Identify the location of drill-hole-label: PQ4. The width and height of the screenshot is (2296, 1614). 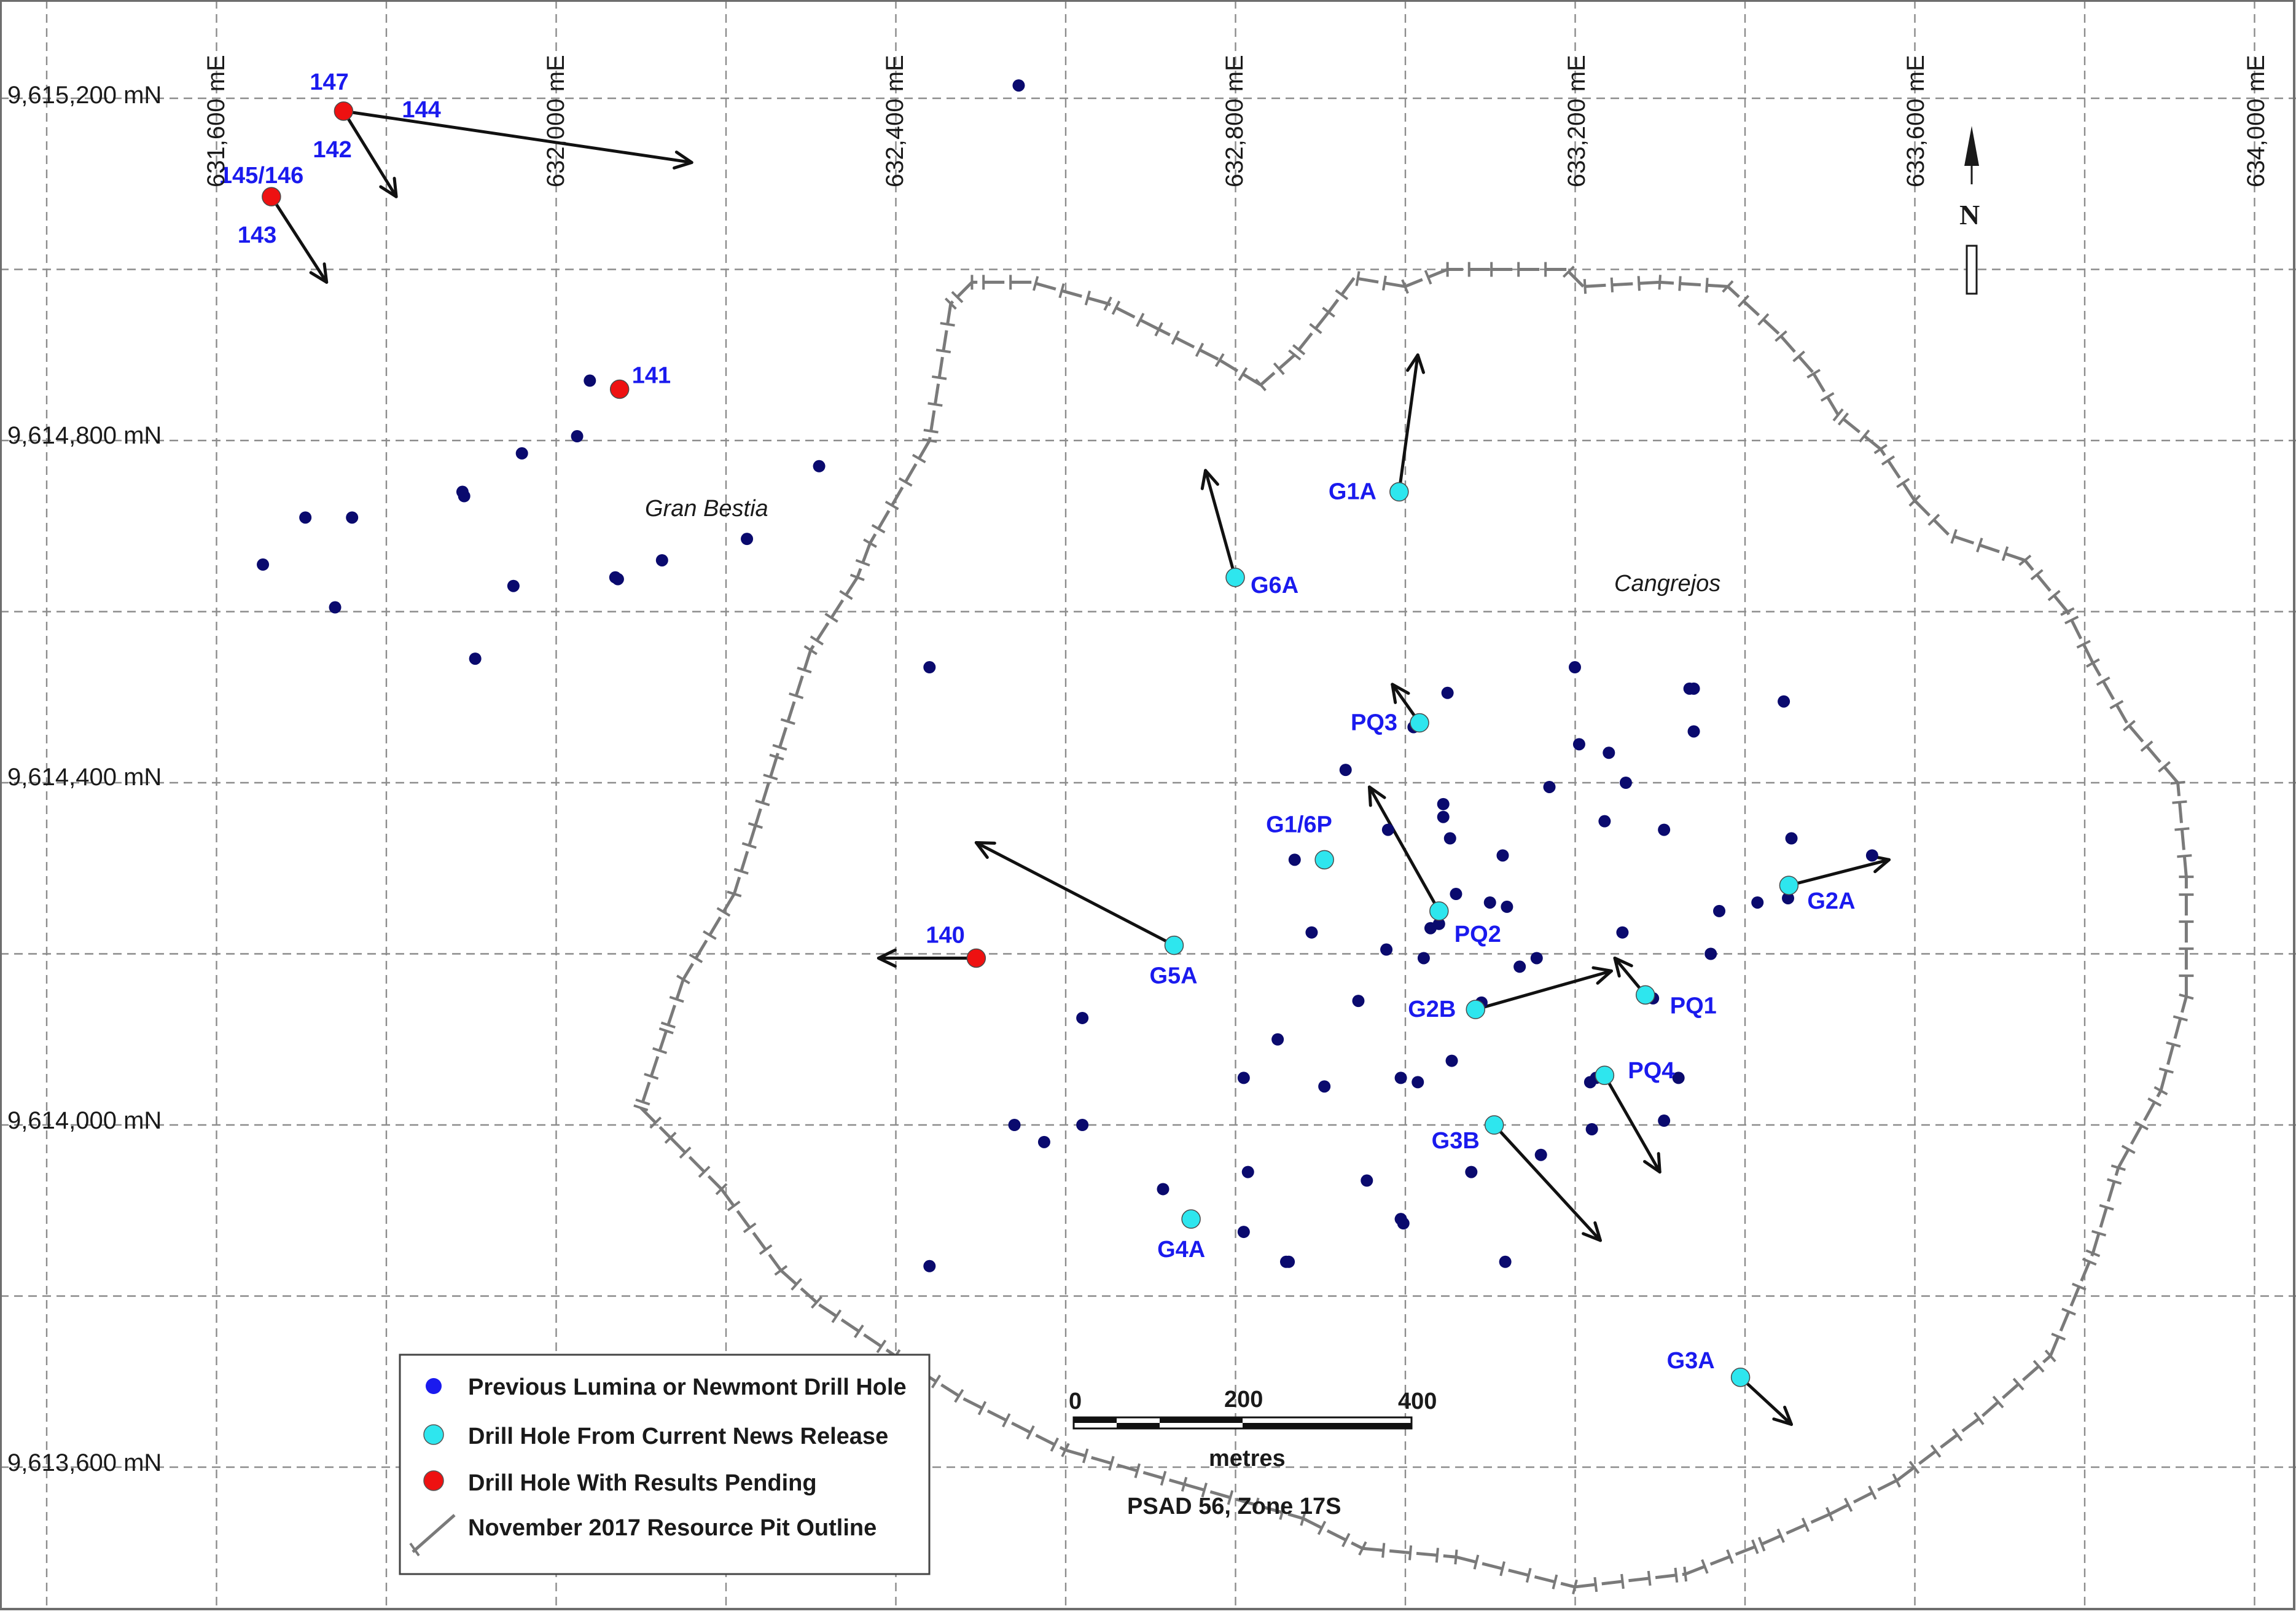
(1651, 1071).